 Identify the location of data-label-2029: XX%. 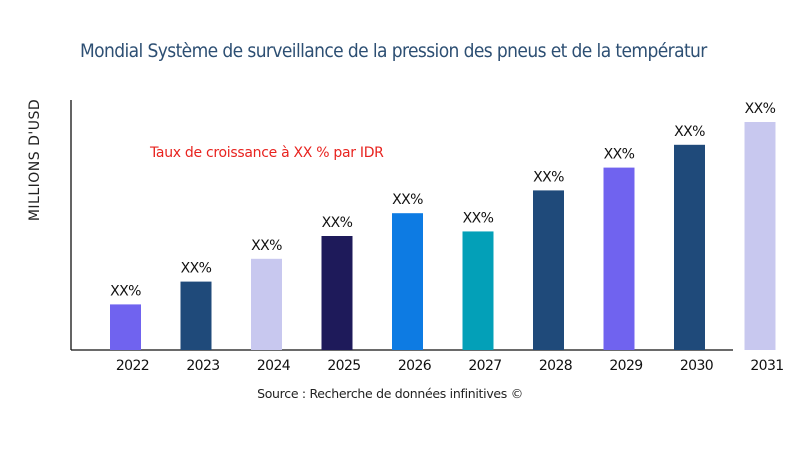
(619, 155).